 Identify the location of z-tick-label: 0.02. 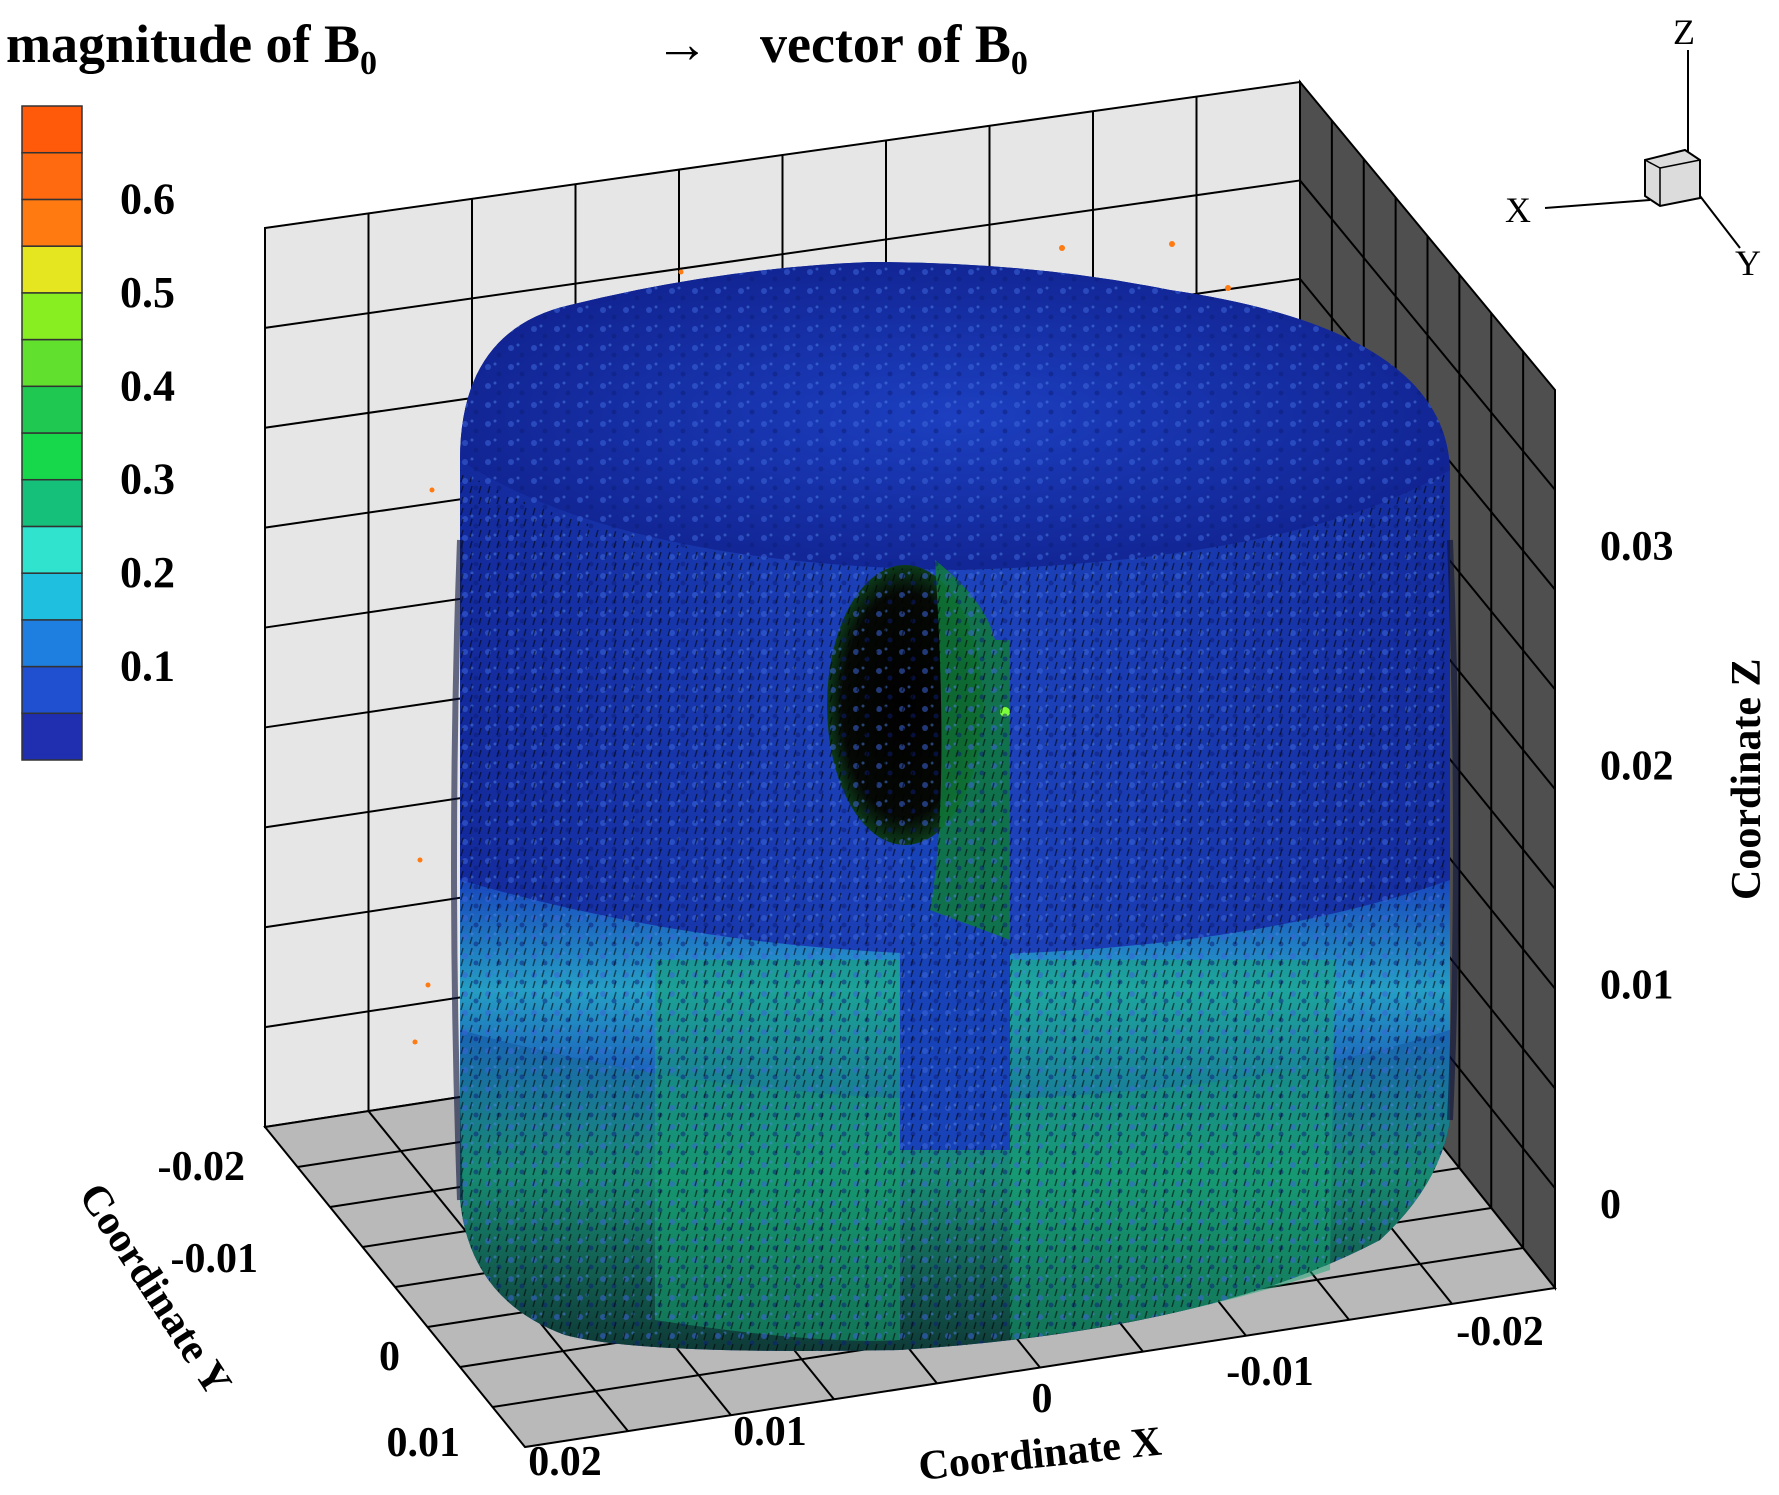
(1637, 766).